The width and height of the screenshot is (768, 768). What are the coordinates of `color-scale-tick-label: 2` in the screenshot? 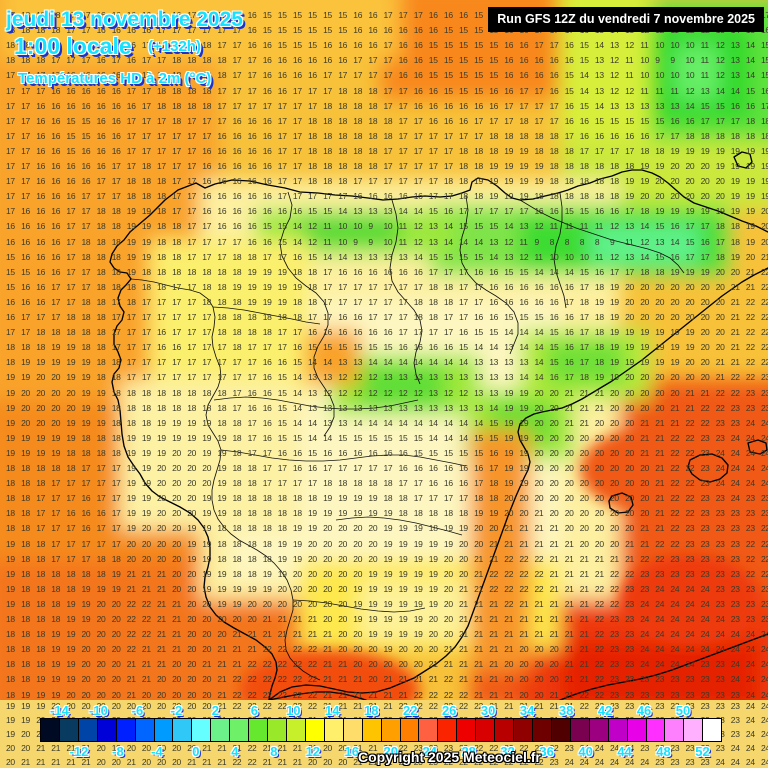 It's located at (215, 710).